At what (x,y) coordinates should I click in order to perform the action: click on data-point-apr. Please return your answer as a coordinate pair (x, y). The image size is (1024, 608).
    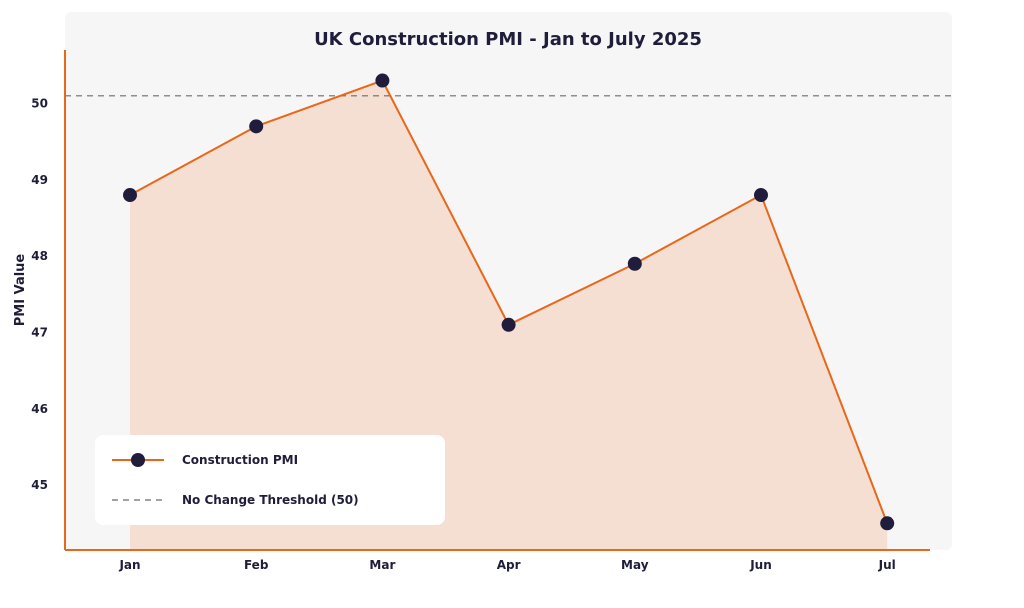
    Looking at the image, I should click on (508, 324).